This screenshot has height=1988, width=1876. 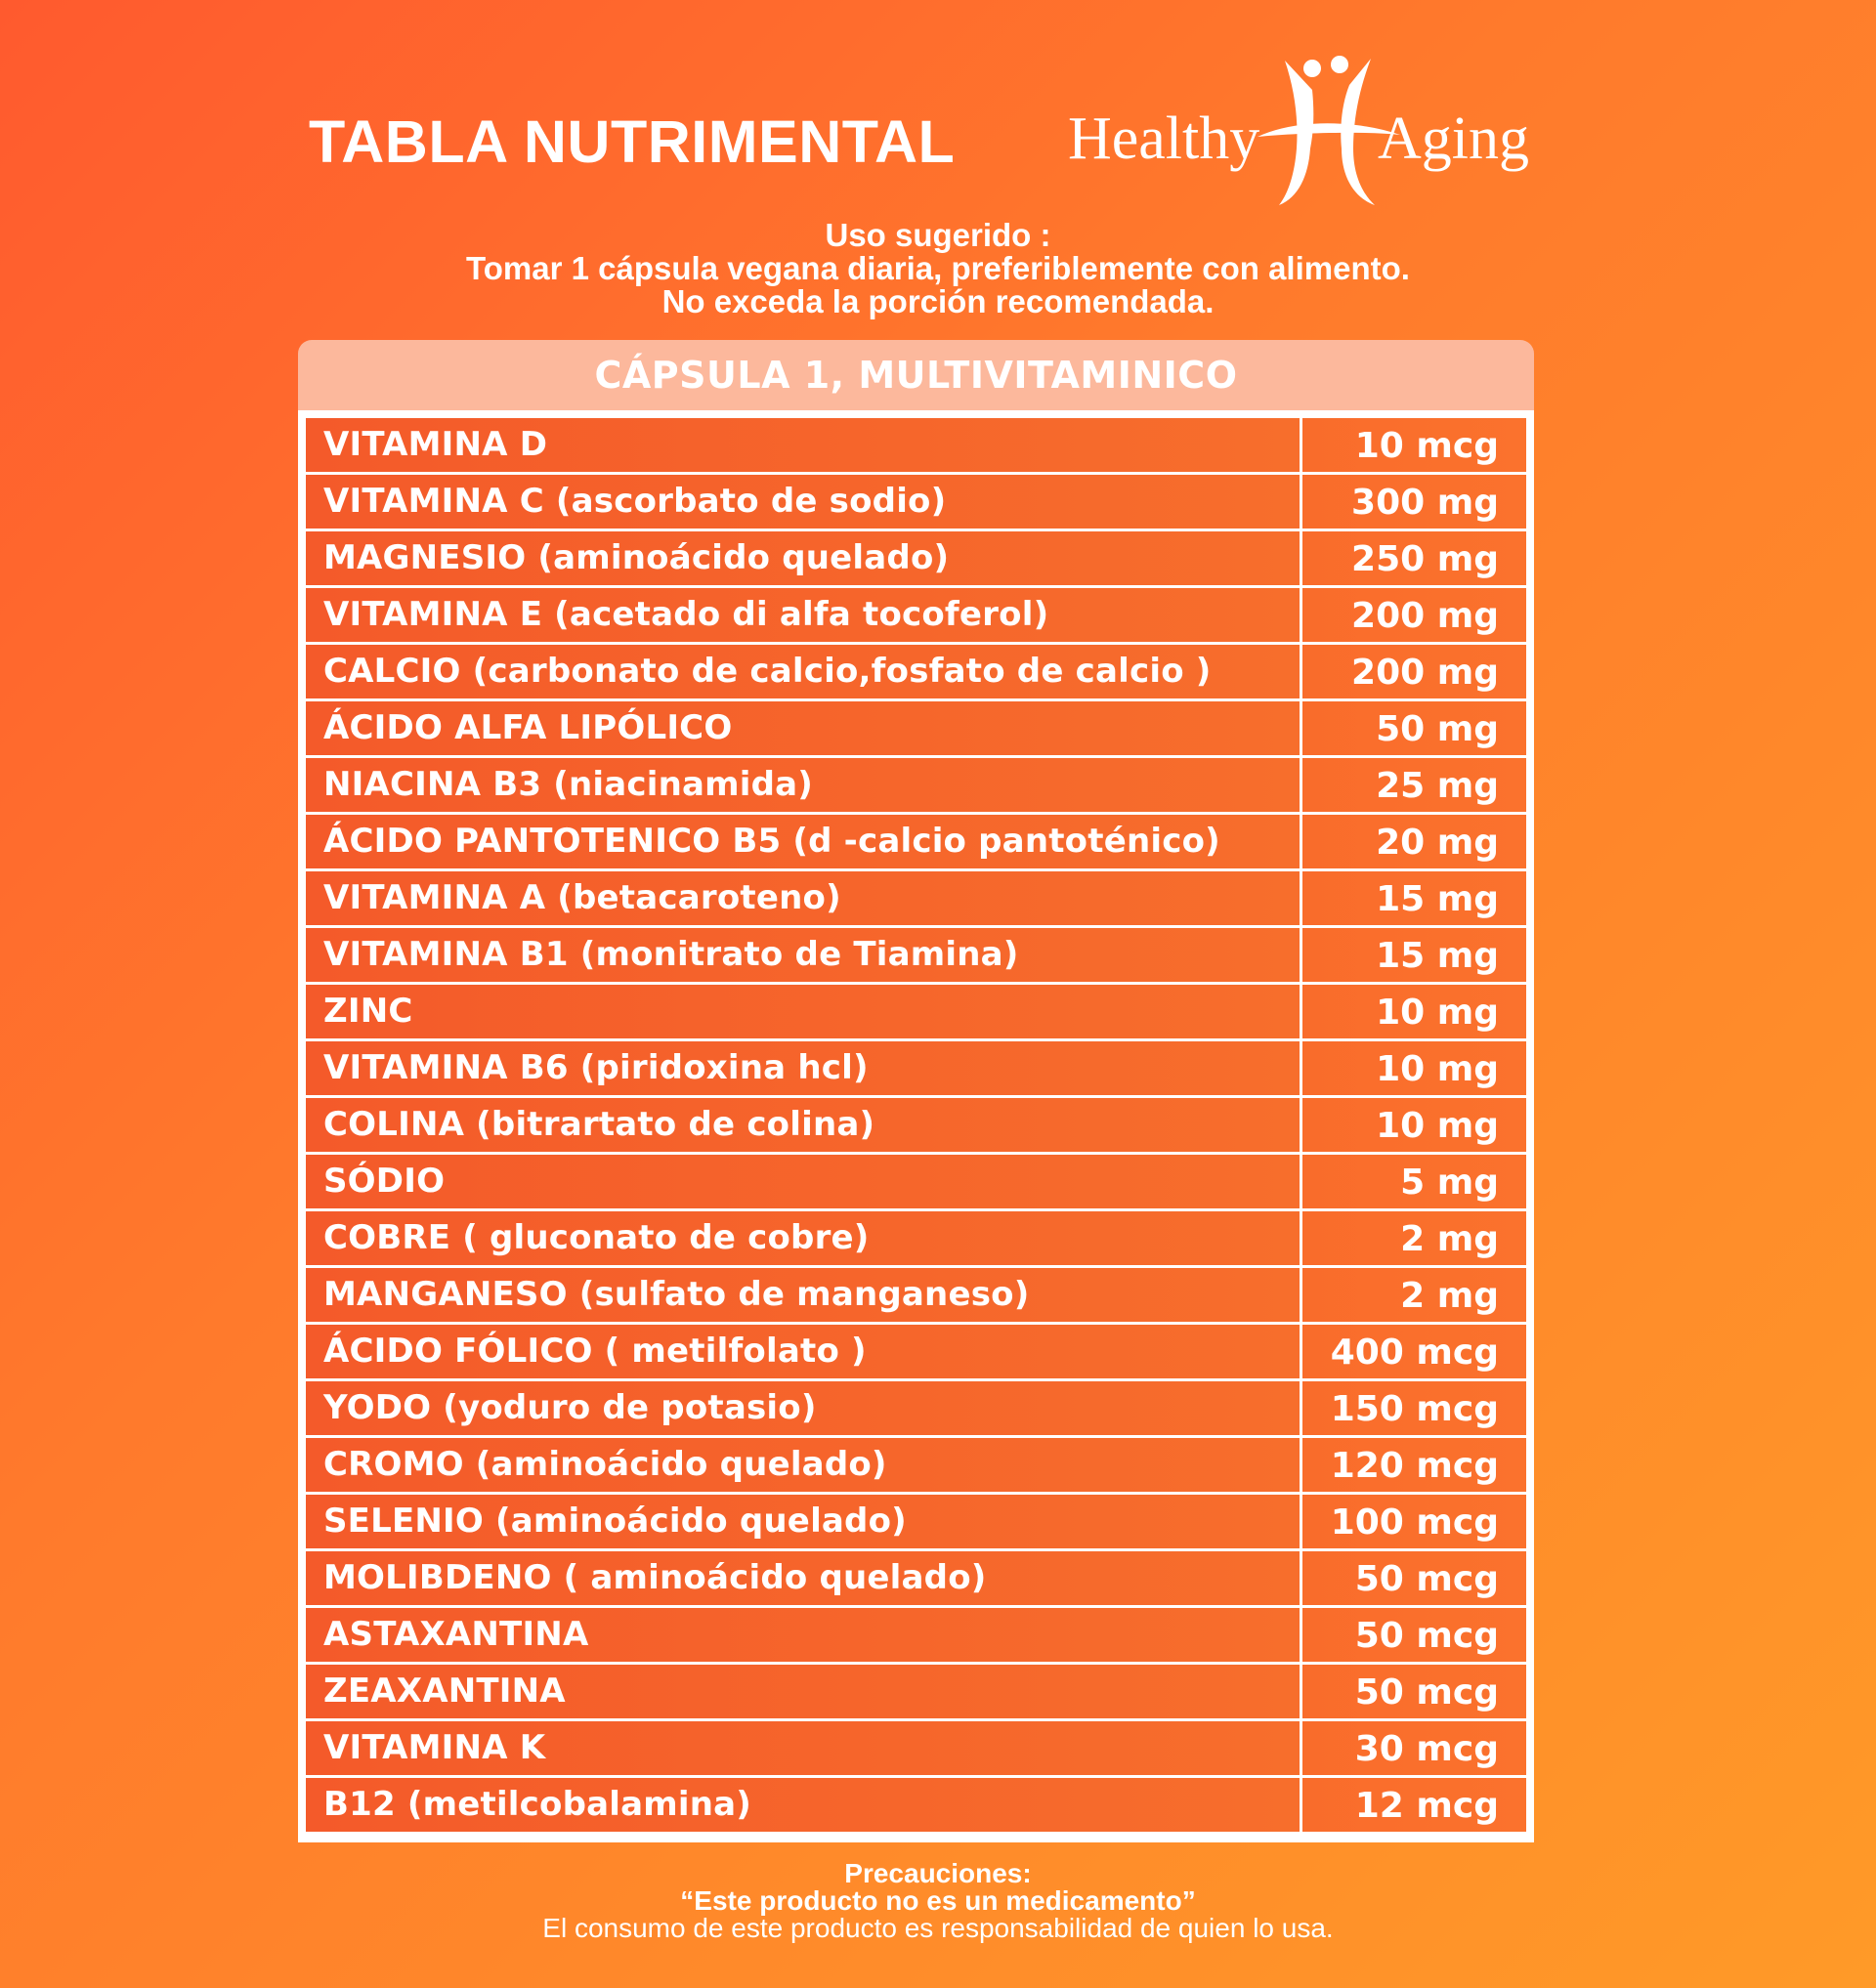 What do you see at coordinates (938, 1873) in the screenshot?
I see `precautions-title: Precauciones:` at bounding box center [938, 1873].